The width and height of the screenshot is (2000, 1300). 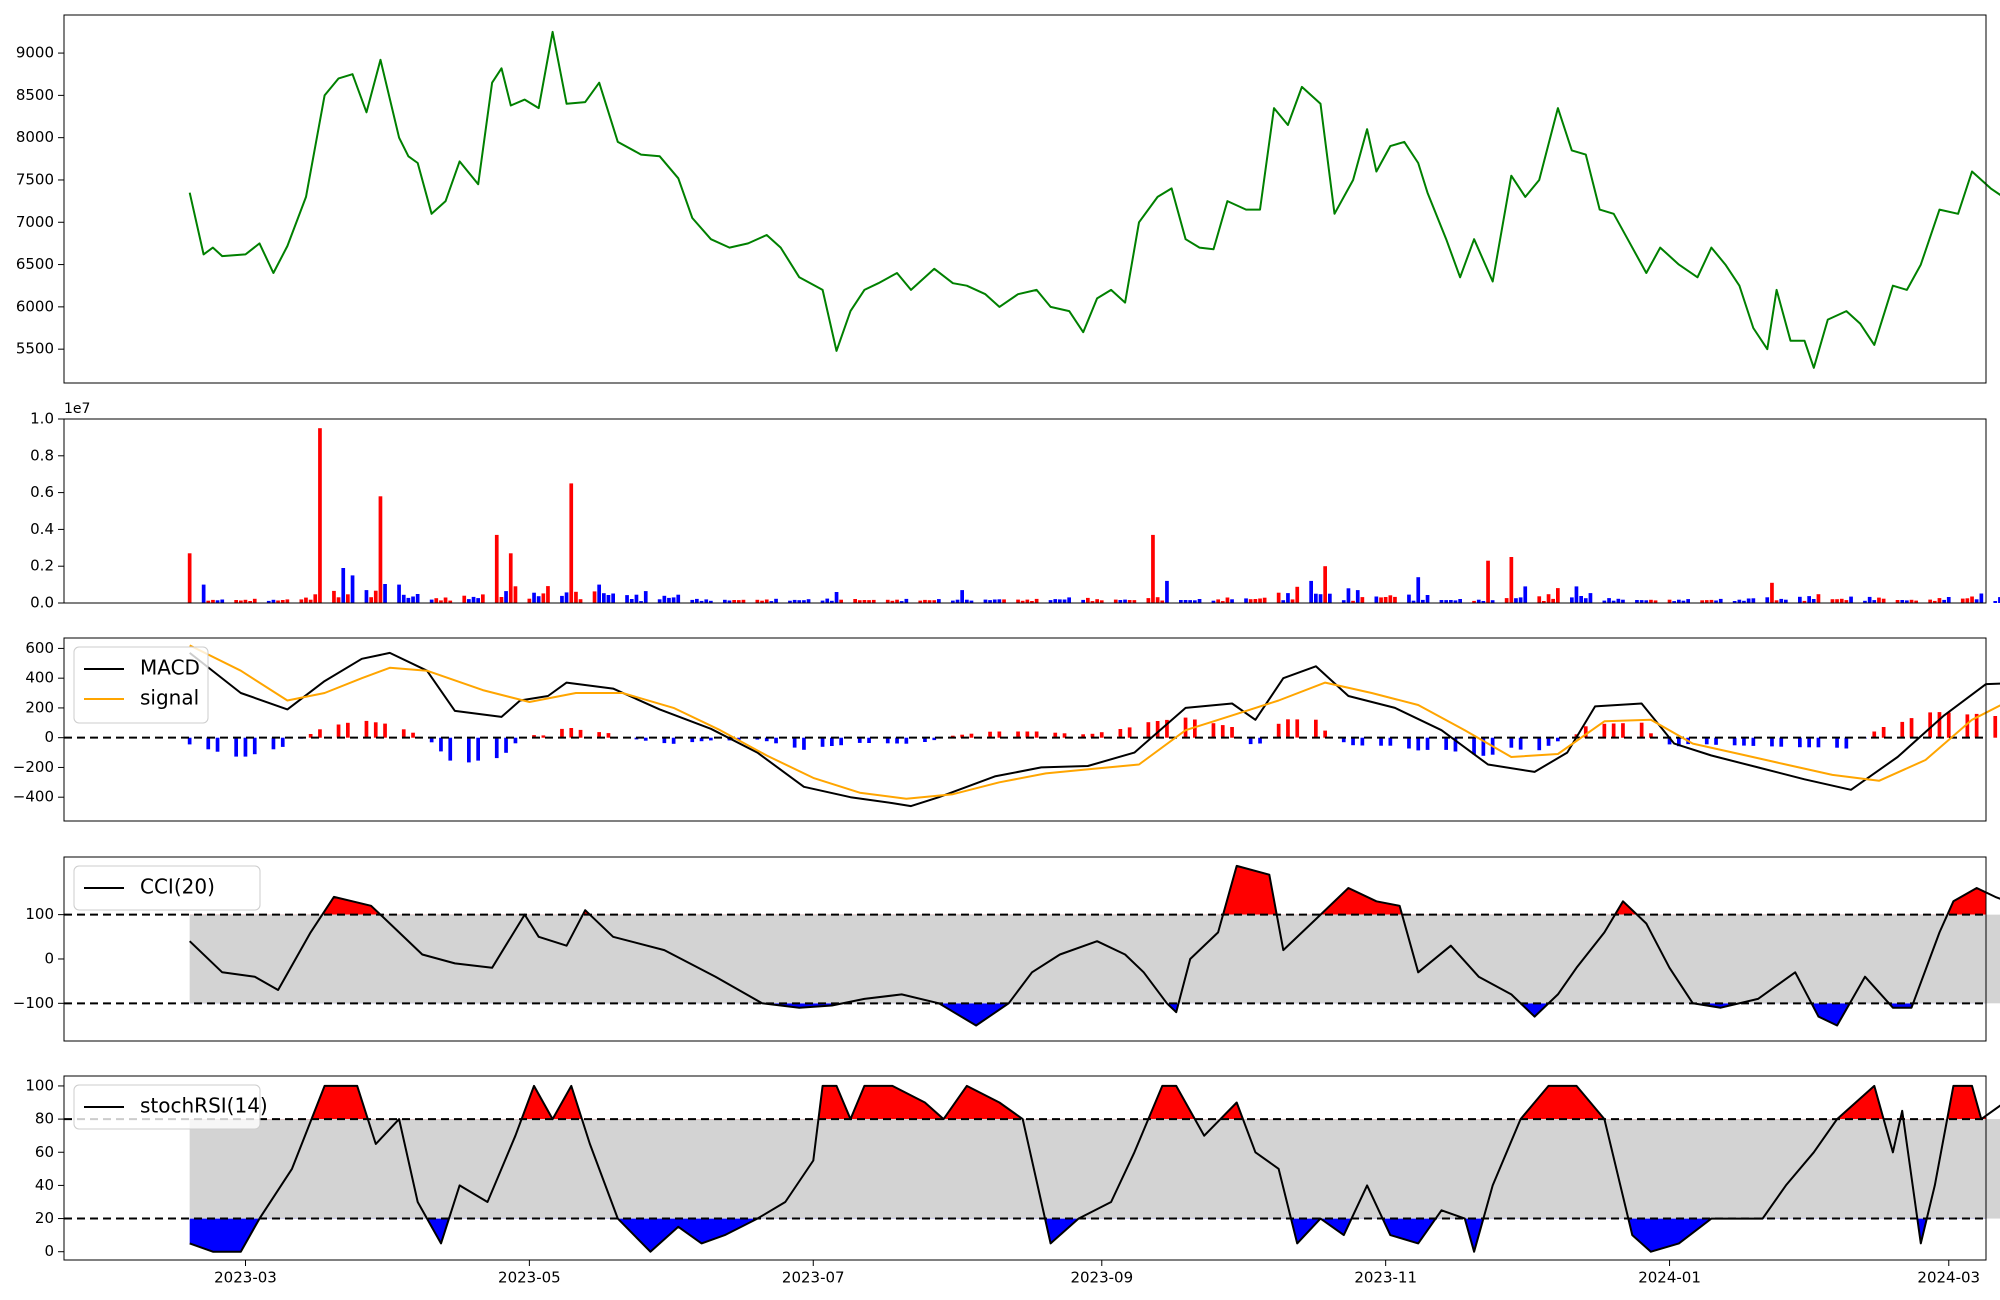 I want to click on cci-band, so click(x=1094, y=959).